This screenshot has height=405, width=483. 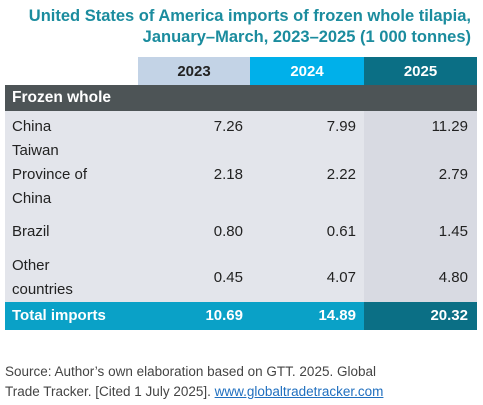 I want to click on table-row-china: China 7.26 7.99 11.29, so click(x=241, y=127).